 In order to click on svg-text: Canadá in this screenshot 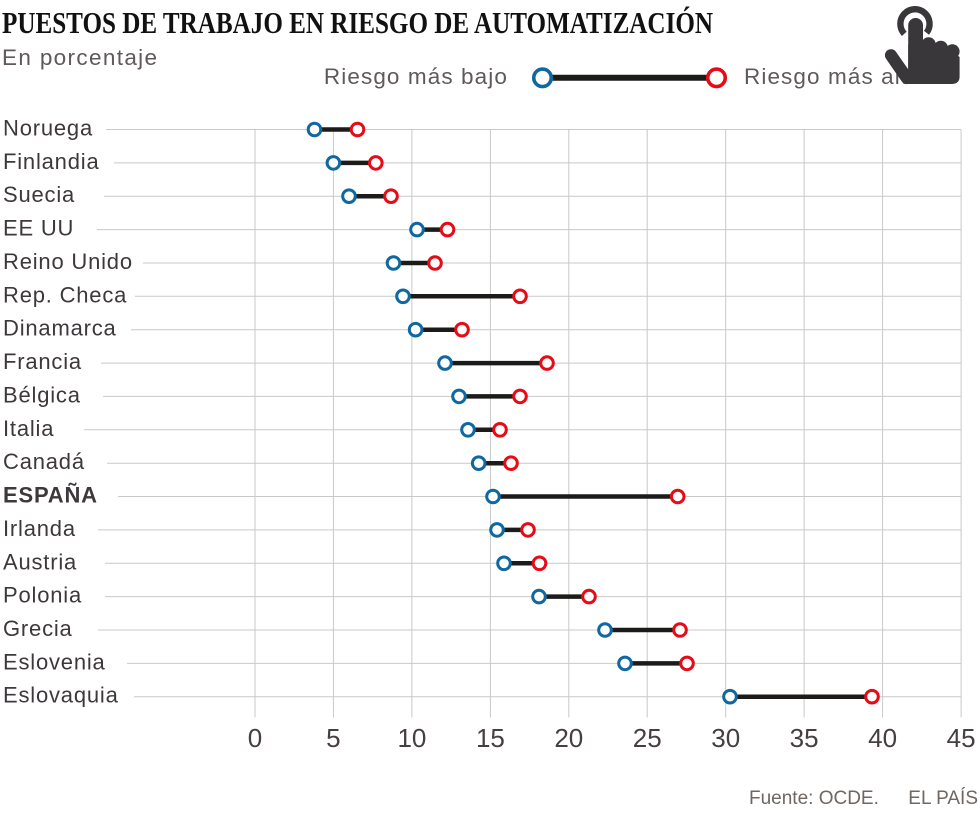, I will do `click(44, 461)`.